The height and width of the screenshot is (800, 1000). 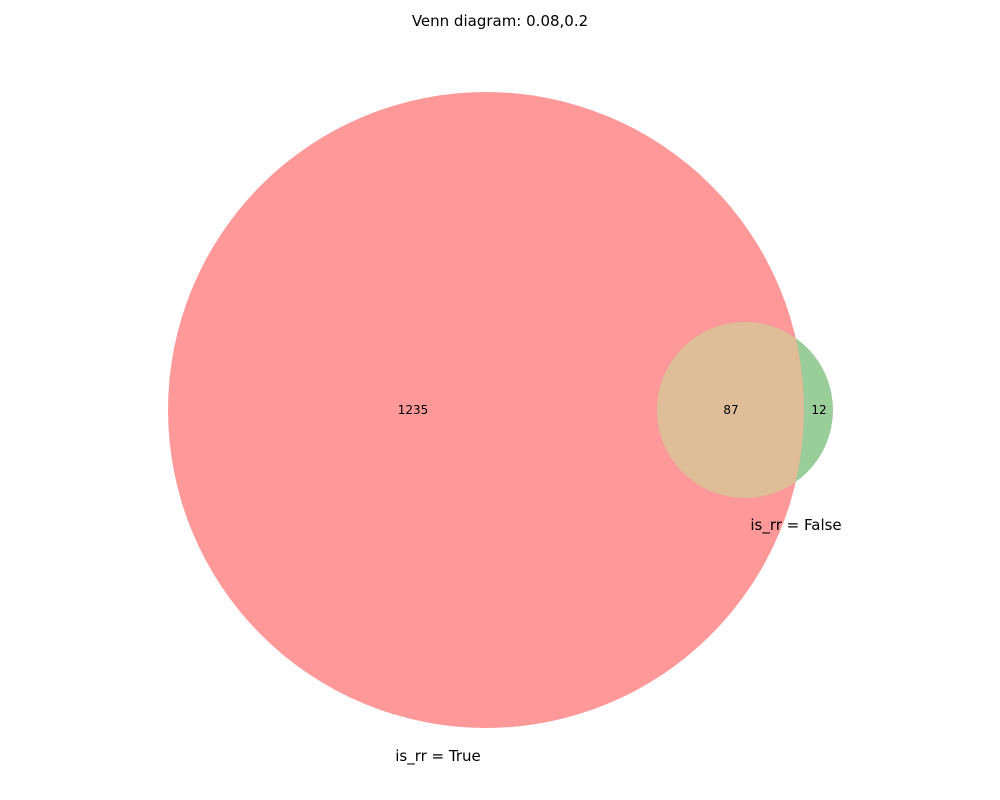 What do you see at coordinates (795, 525) in the screenshot?
I see `set-b-label: is_rr = False` at bounding box center [795, 525].